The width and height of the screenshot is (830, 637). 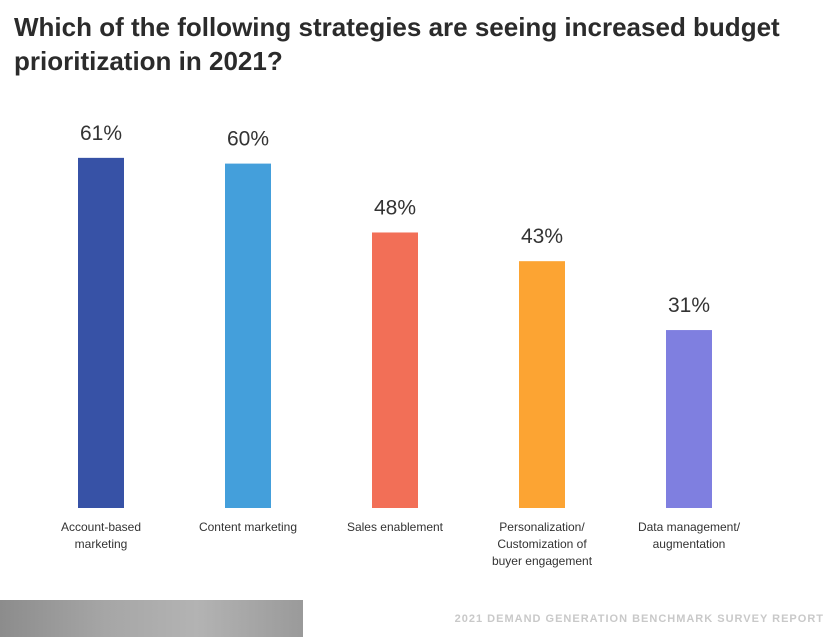 I want to click on category-label-2: Content marketing, so click(x=248, y=527).